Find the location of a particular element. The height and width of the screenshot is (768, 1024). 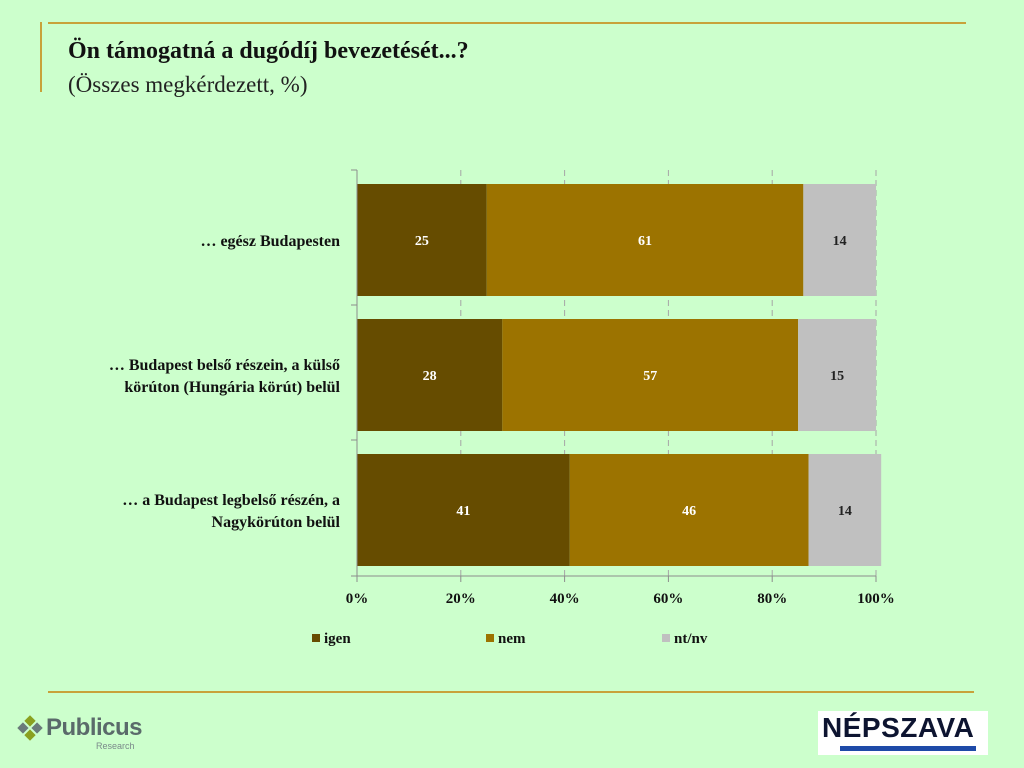

data-label: 57 is located at coordinates (650, 376).